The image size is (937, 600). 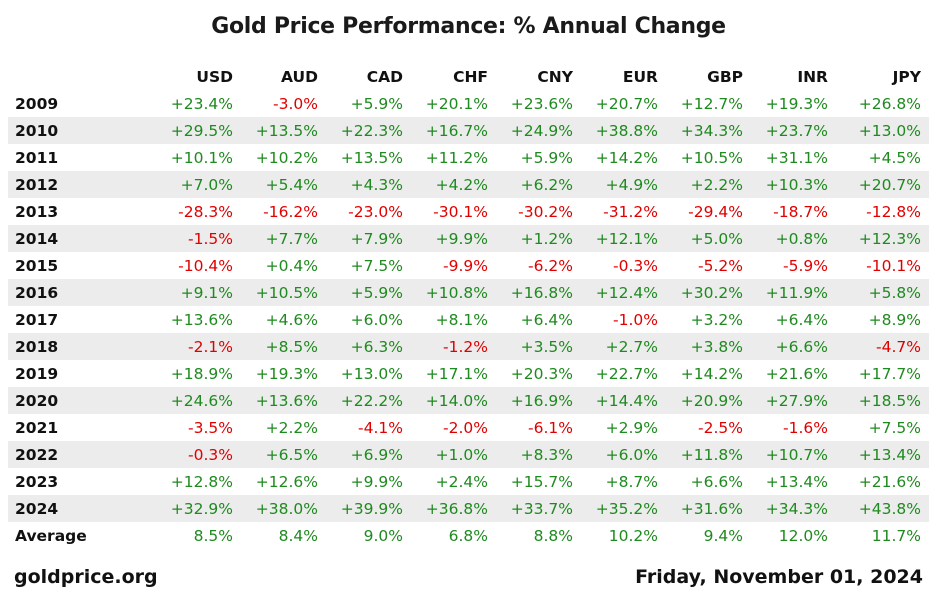 I want to click on value-cell: +21.6%, so click(x=796, y=373).